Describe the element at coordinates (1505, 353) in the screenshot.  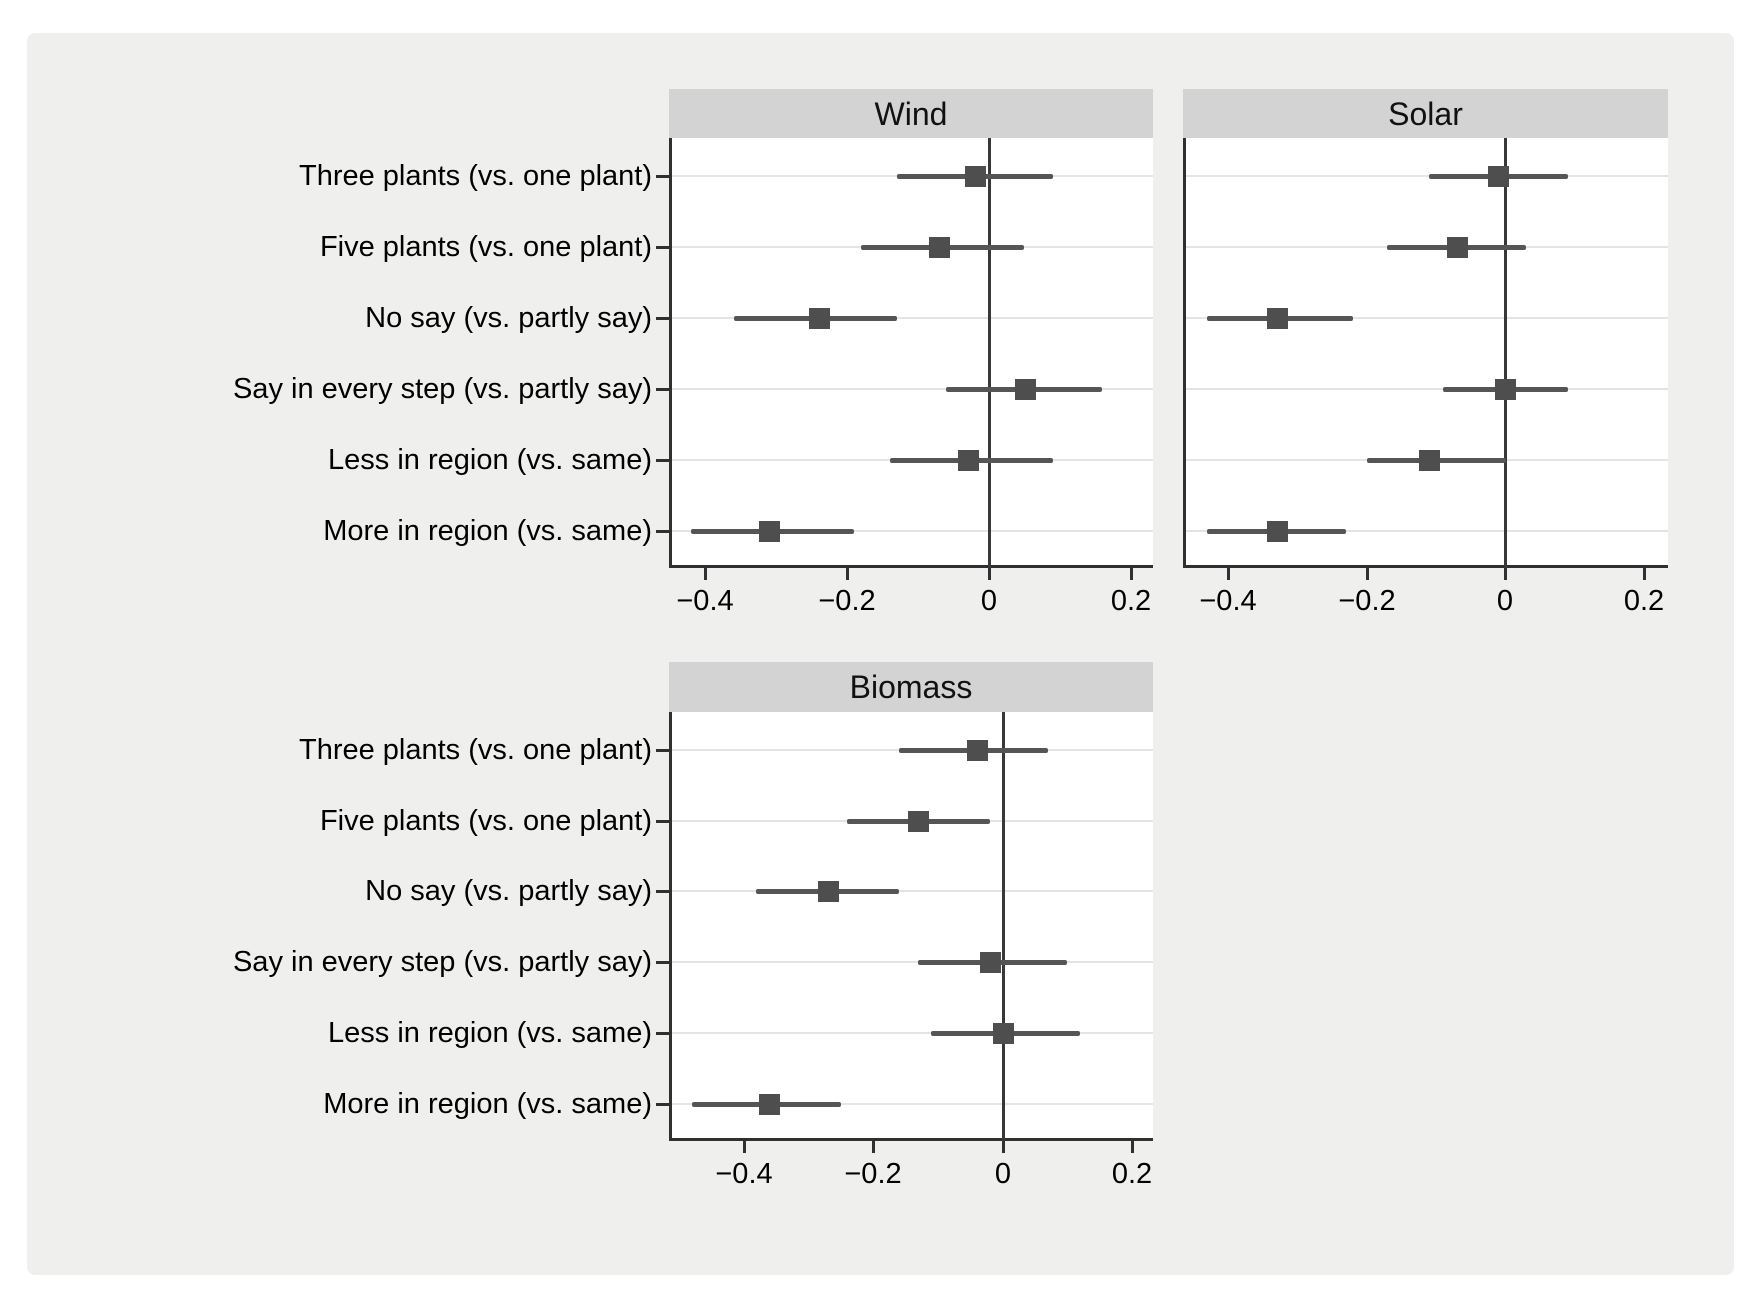
I see `zero-line-solar` at that location.